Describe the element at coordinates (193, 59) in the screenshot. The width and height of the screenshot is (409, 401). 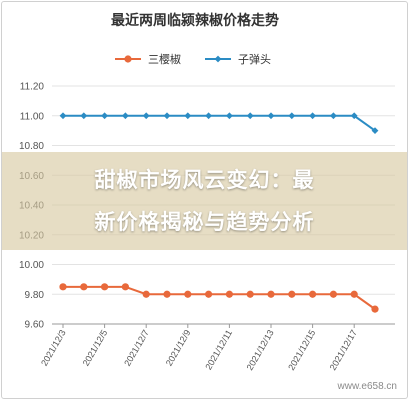
I see `chart-legend: 三樱椒 子弹头` at that location.